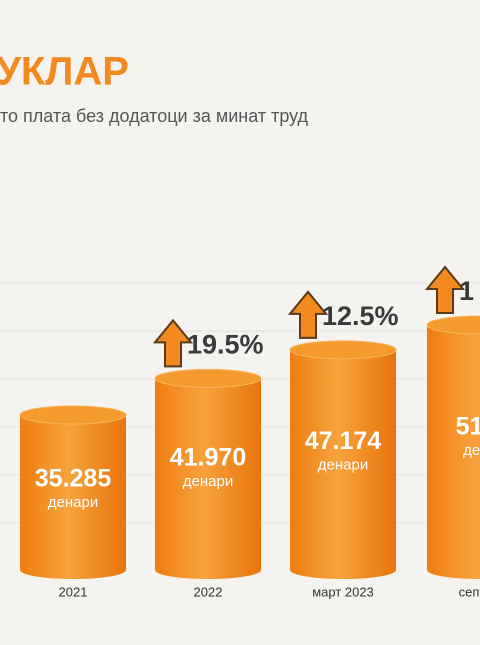 This screenshot has width=480, height=645. I want to click on unit-label: дена, so click(471, 450).